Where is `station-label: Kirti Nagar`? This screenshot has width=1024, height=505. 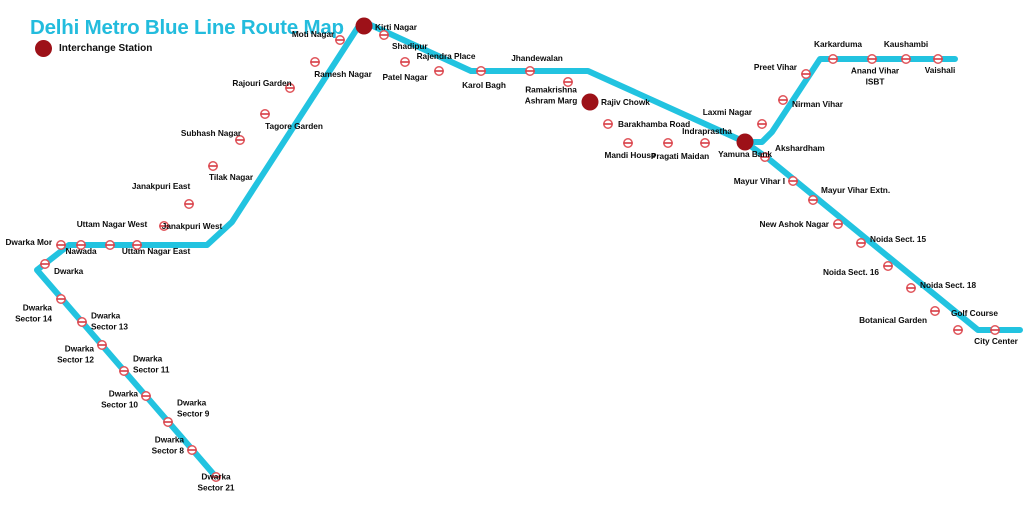 station-label: Kirti Nagar is located at coordinates (396, 26).